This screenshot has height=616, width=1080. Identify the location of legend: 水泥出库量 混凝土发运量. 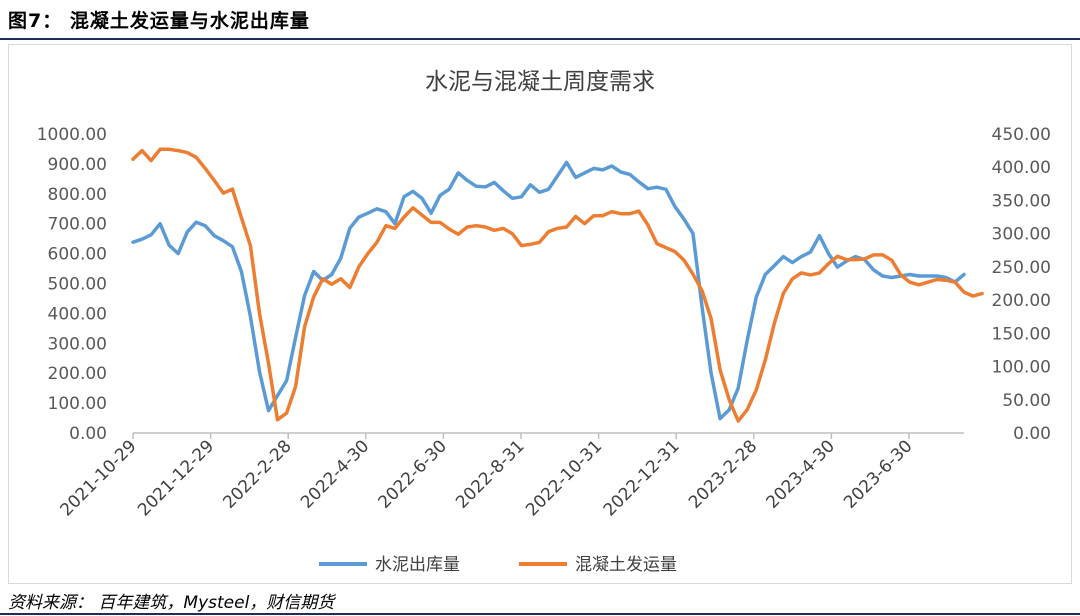
(498, 565).